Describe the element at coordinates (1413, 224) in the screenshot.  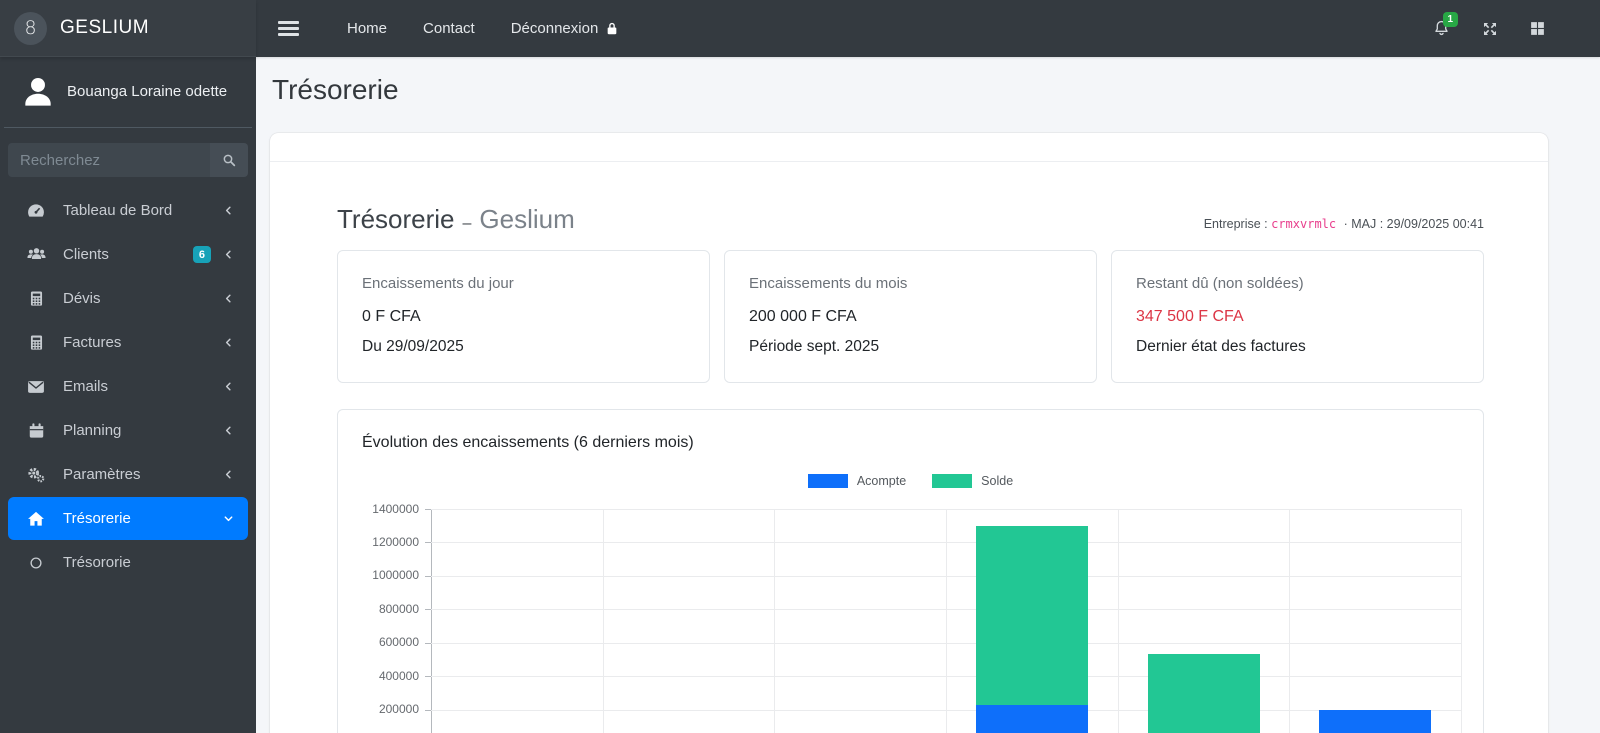
I see `maj-timestamp: · MAJ : 29/09/2025 00:41` at that location.